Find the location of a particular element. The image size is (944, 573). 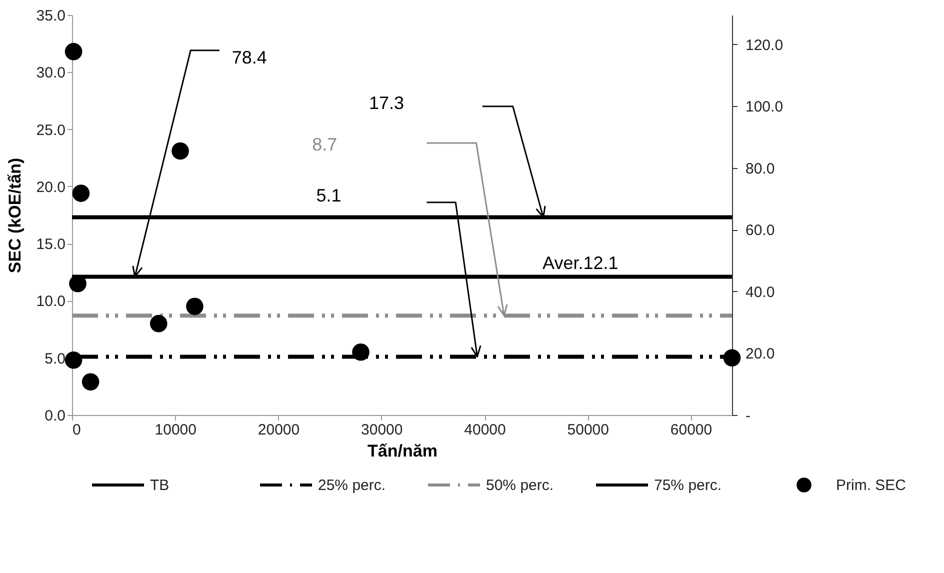

y-tick-label: 5.0 is located at coordinates (55, 359).